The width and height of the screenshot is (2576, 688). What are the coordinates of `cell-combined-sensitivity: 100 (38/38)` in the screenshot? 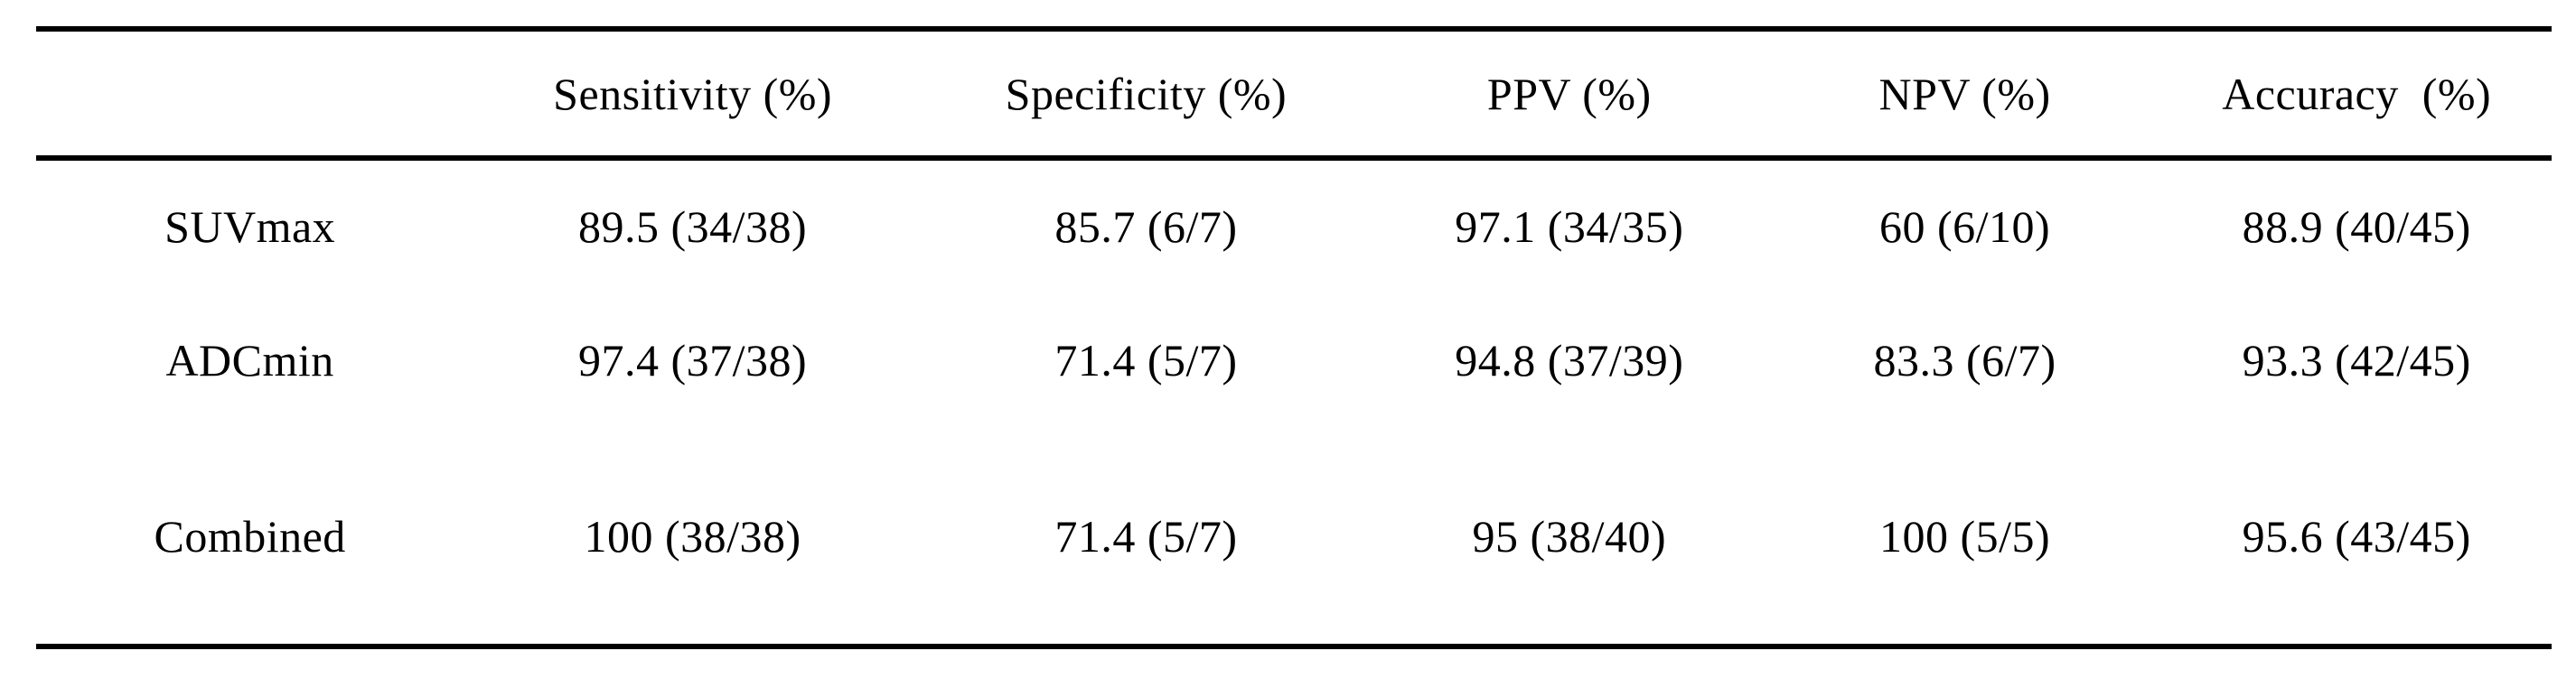 It's located at (692, 536).